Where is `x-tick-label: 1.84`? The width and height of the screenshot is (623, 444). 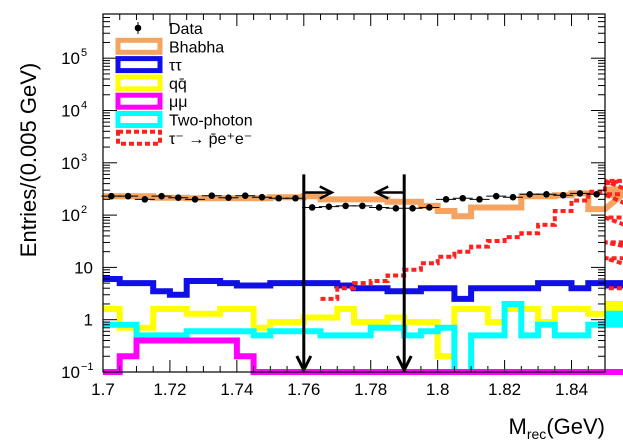
x-tick-label: 1.84 is located at coordinates (571, 389).